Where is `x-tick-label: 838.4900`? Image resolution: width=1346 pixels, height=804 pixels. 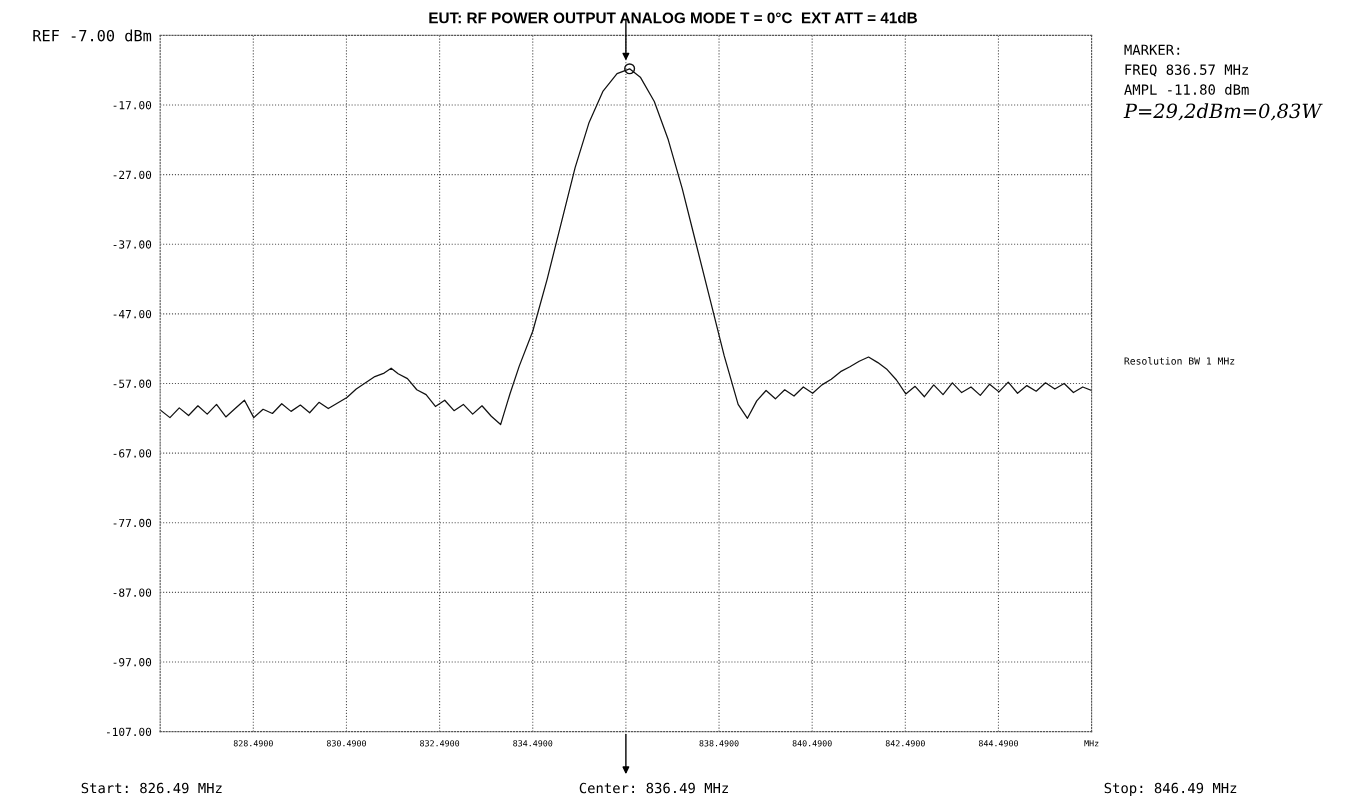
x-tick-label: 838.4900 is located at coordinates (719, 743).